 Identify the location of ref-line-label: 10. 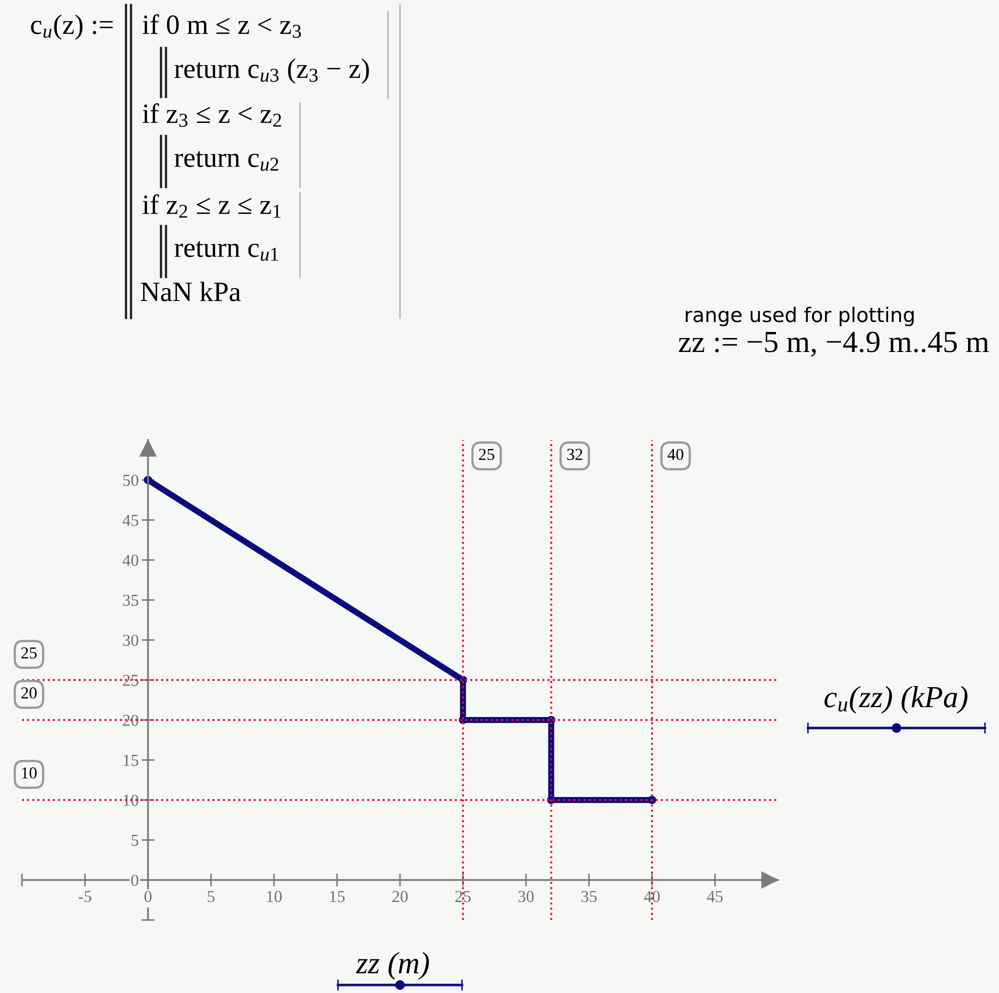
(29, 773).